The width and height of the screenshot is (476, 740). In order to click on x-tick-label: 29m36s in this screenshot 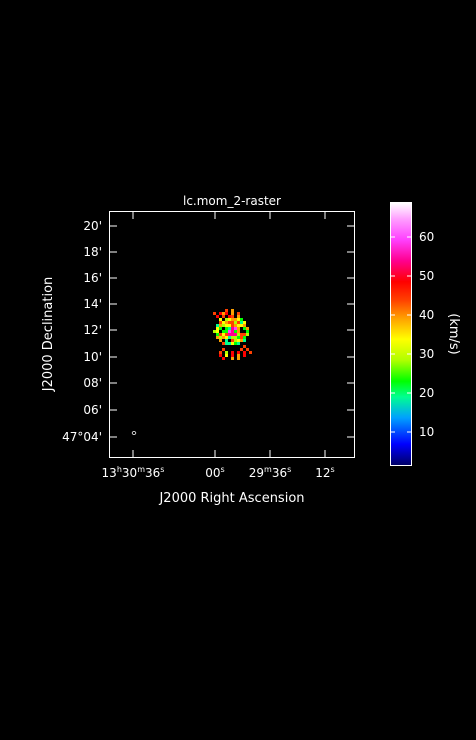, I will do `click(270, 472)`.